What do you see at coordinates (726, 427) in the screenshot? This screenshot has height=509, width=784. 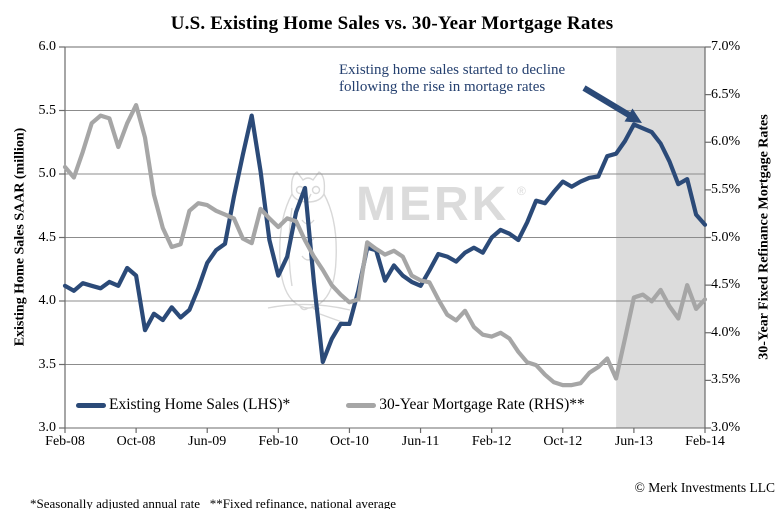 I see `y-right-tick-label: 3.0%` at bounding box center [726, 427].